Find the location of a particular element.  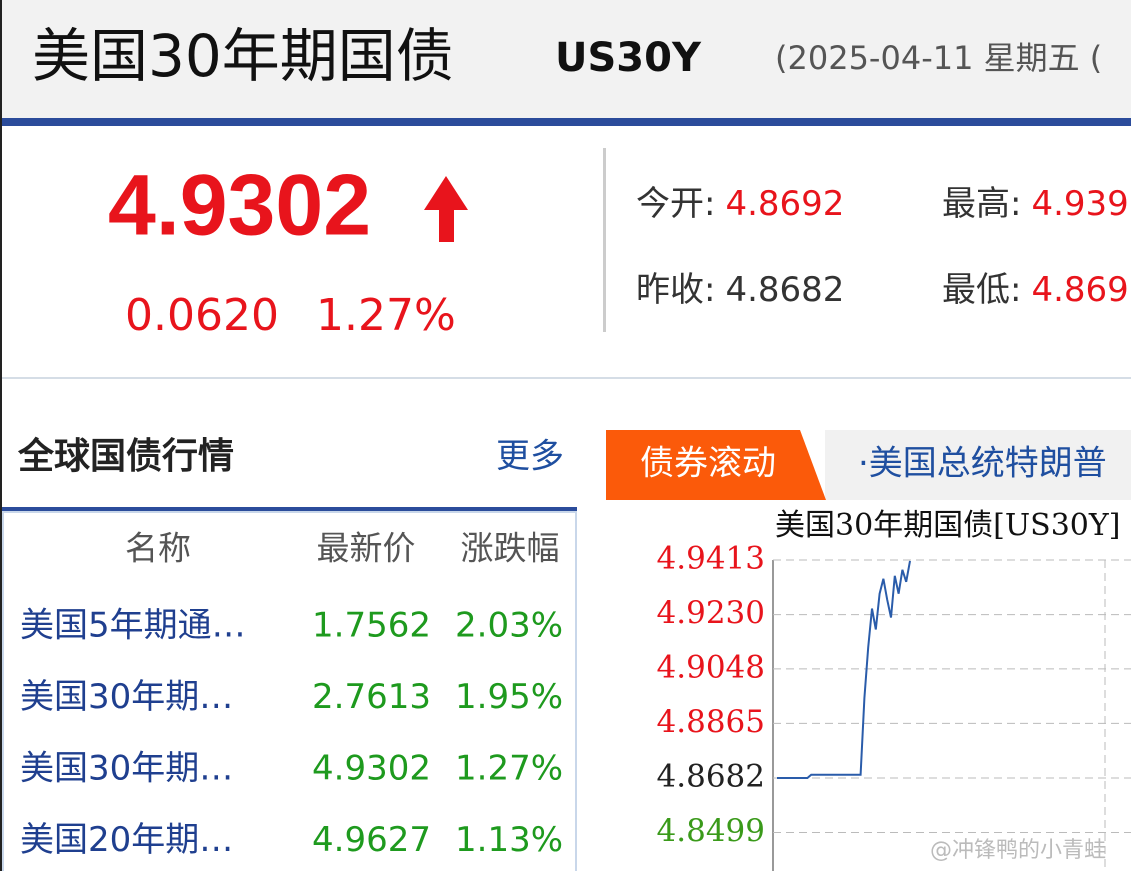

ticker-tab is located at coordinates (716, 465).